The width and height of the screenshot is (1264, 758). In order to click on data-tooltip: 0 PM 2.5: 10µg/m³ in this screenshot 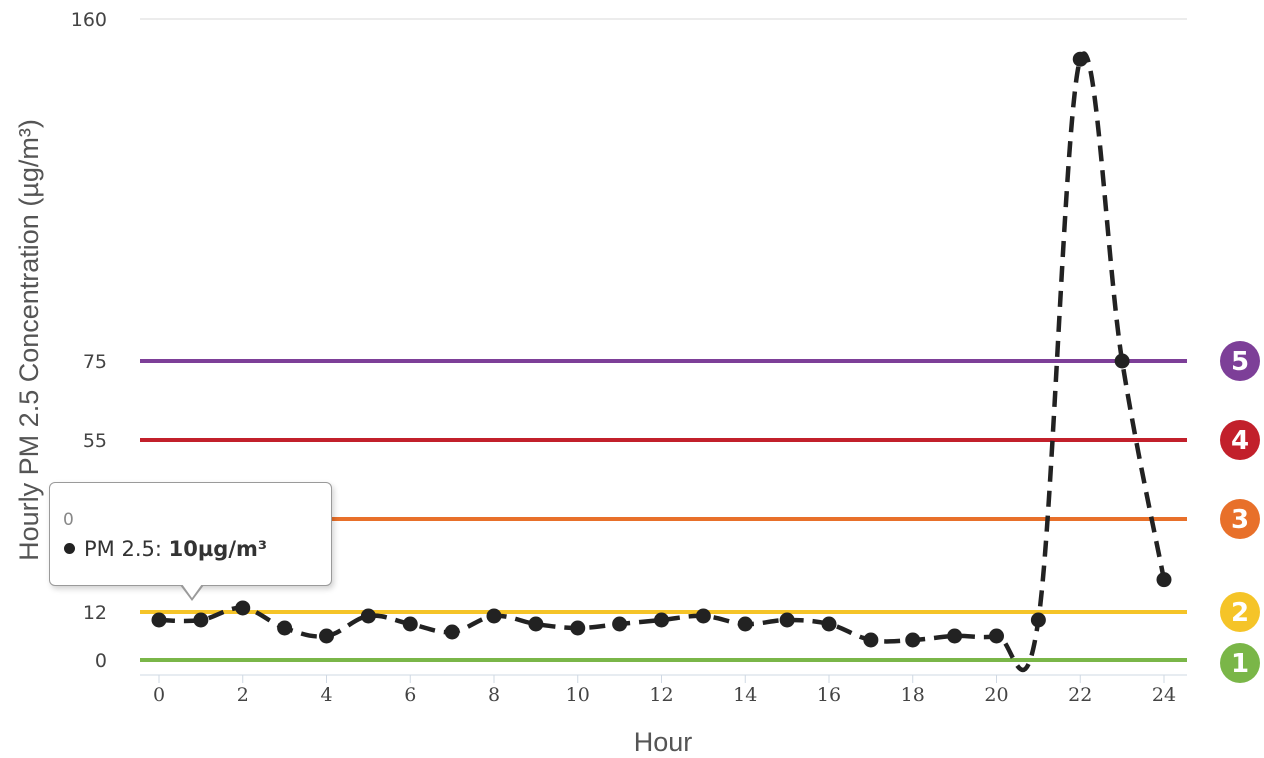, I will do `click(190, 541)`.